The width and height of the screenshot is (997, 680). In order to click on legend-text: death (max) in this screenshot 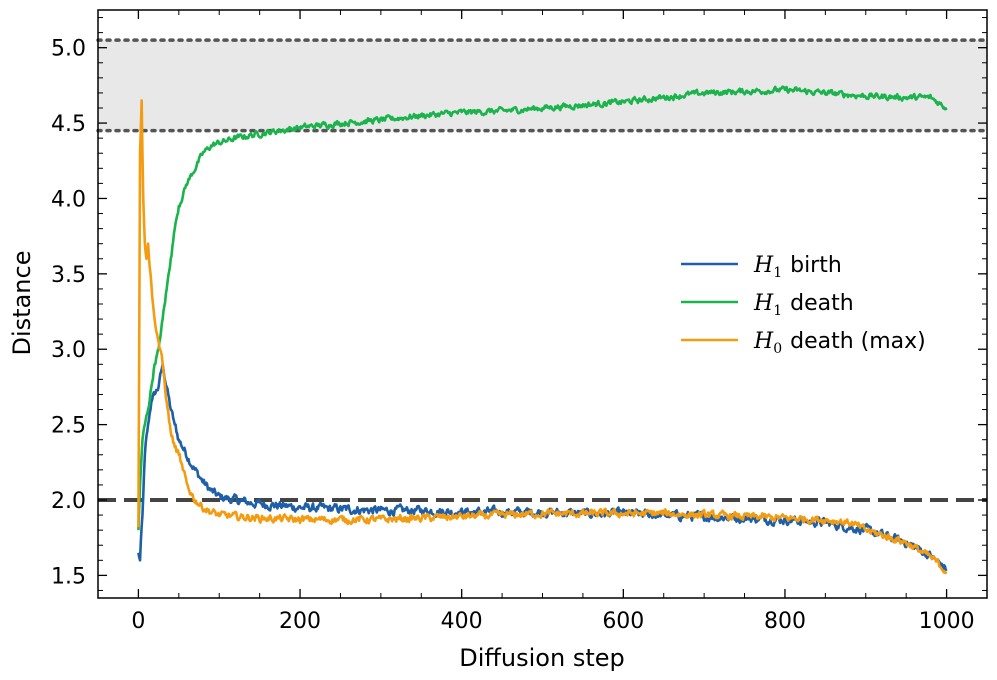, I will do `click(858, 341)`.